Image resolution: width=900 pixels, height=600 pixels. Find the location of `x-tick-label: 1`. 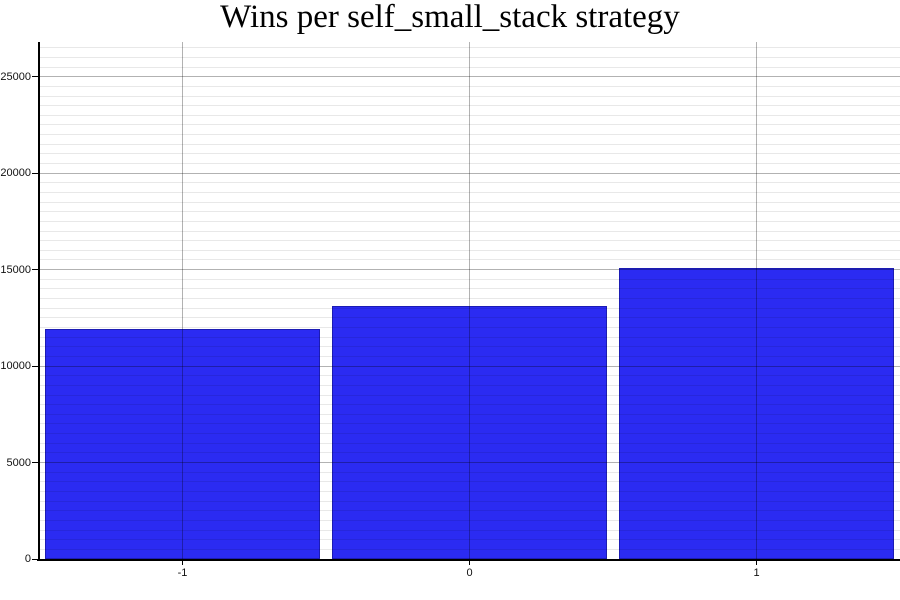

x-tick-label: 1 is located at coordinates (756, 573).